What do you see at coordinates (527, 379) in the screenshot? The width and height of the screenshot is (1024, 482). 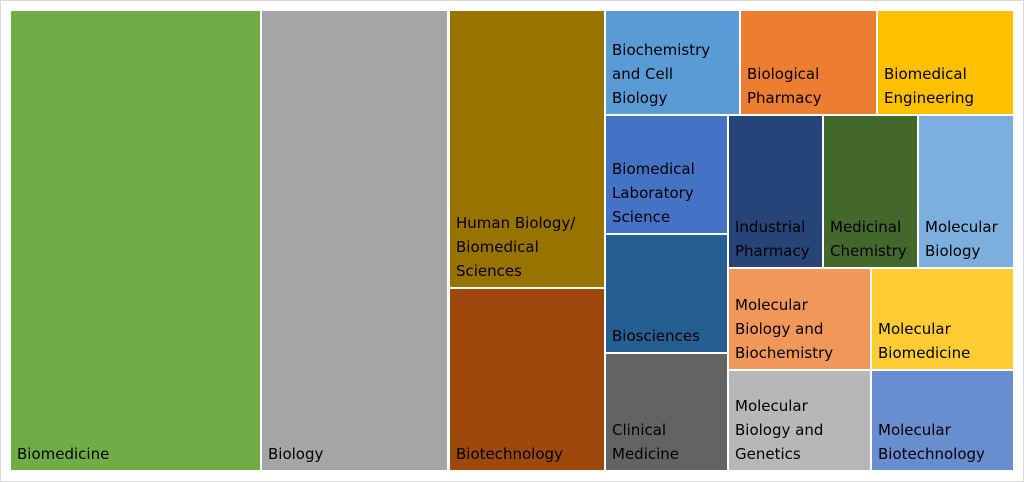 I see `treemap-tile: Biotechnology` at bounding box center [527, 379].